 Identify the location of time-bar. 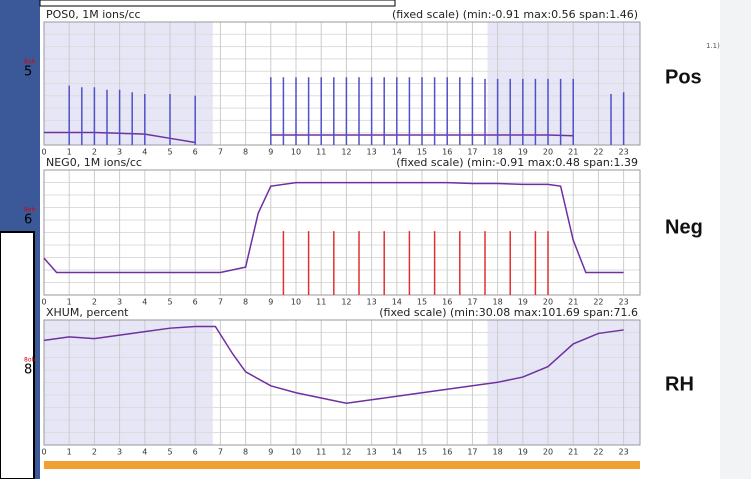
(342, 465).